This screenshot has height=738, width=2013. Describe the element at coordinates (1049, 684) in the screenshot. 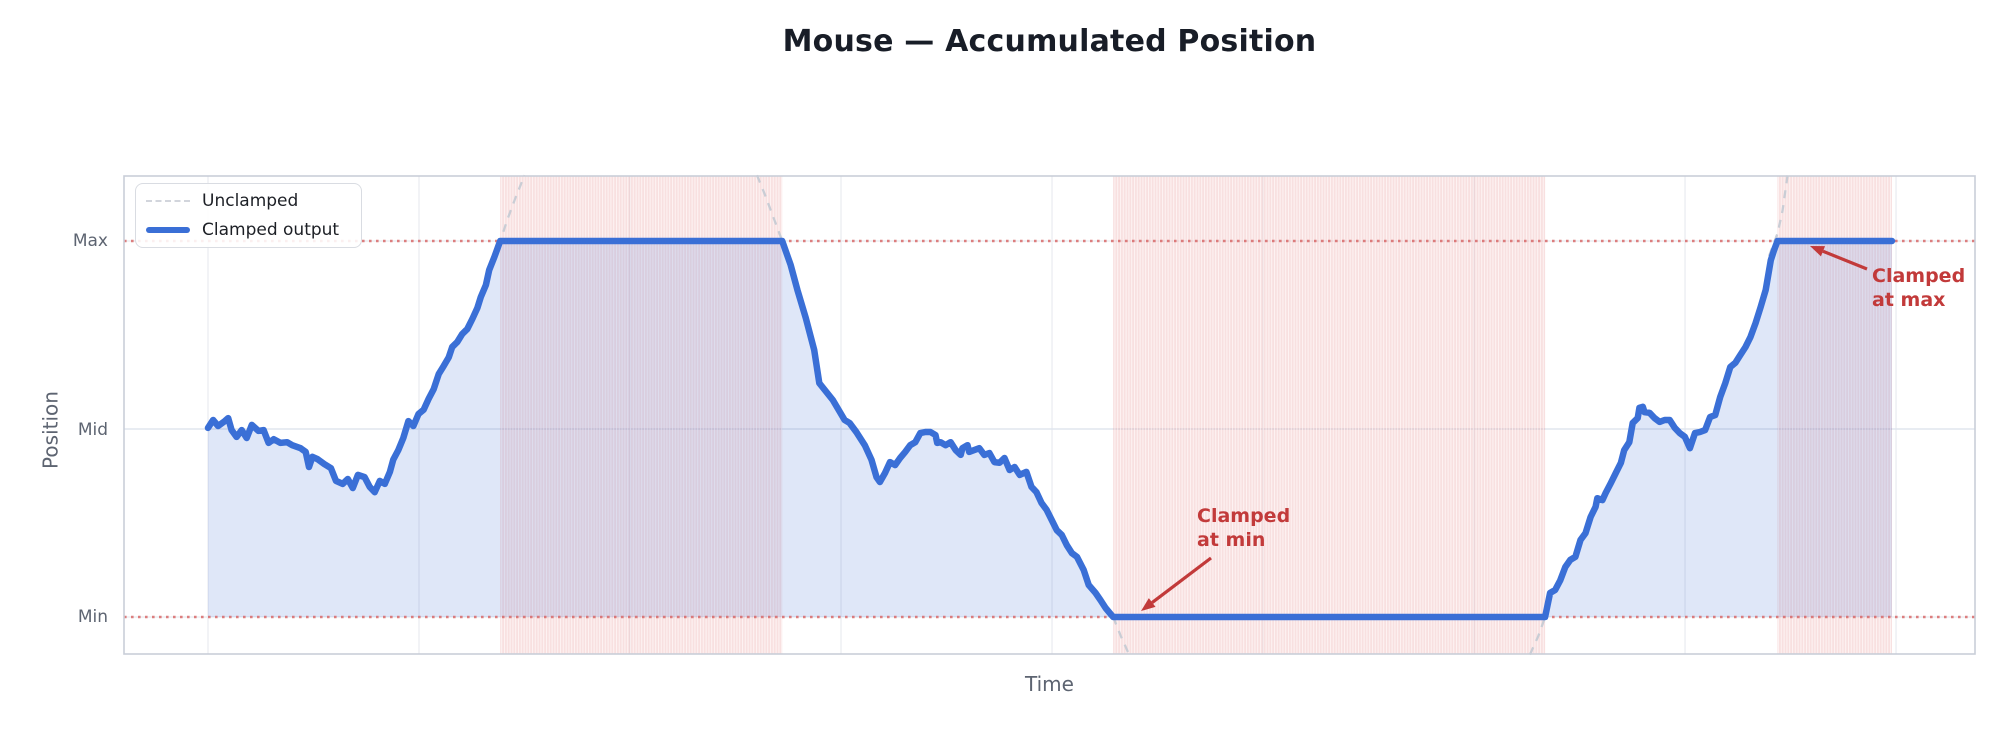

I see `x-axis-label: Time` at that location.